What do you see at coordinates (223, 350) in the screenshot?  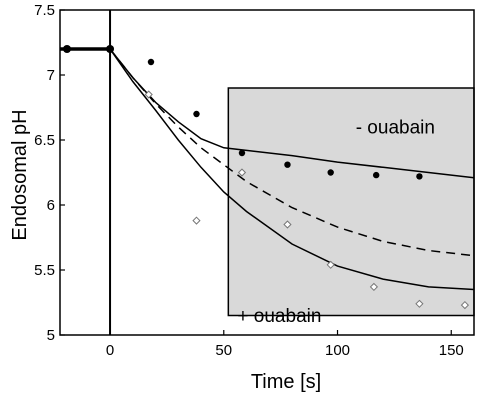 I see `x-tick-label: 50` at bounding box center [223, 350].